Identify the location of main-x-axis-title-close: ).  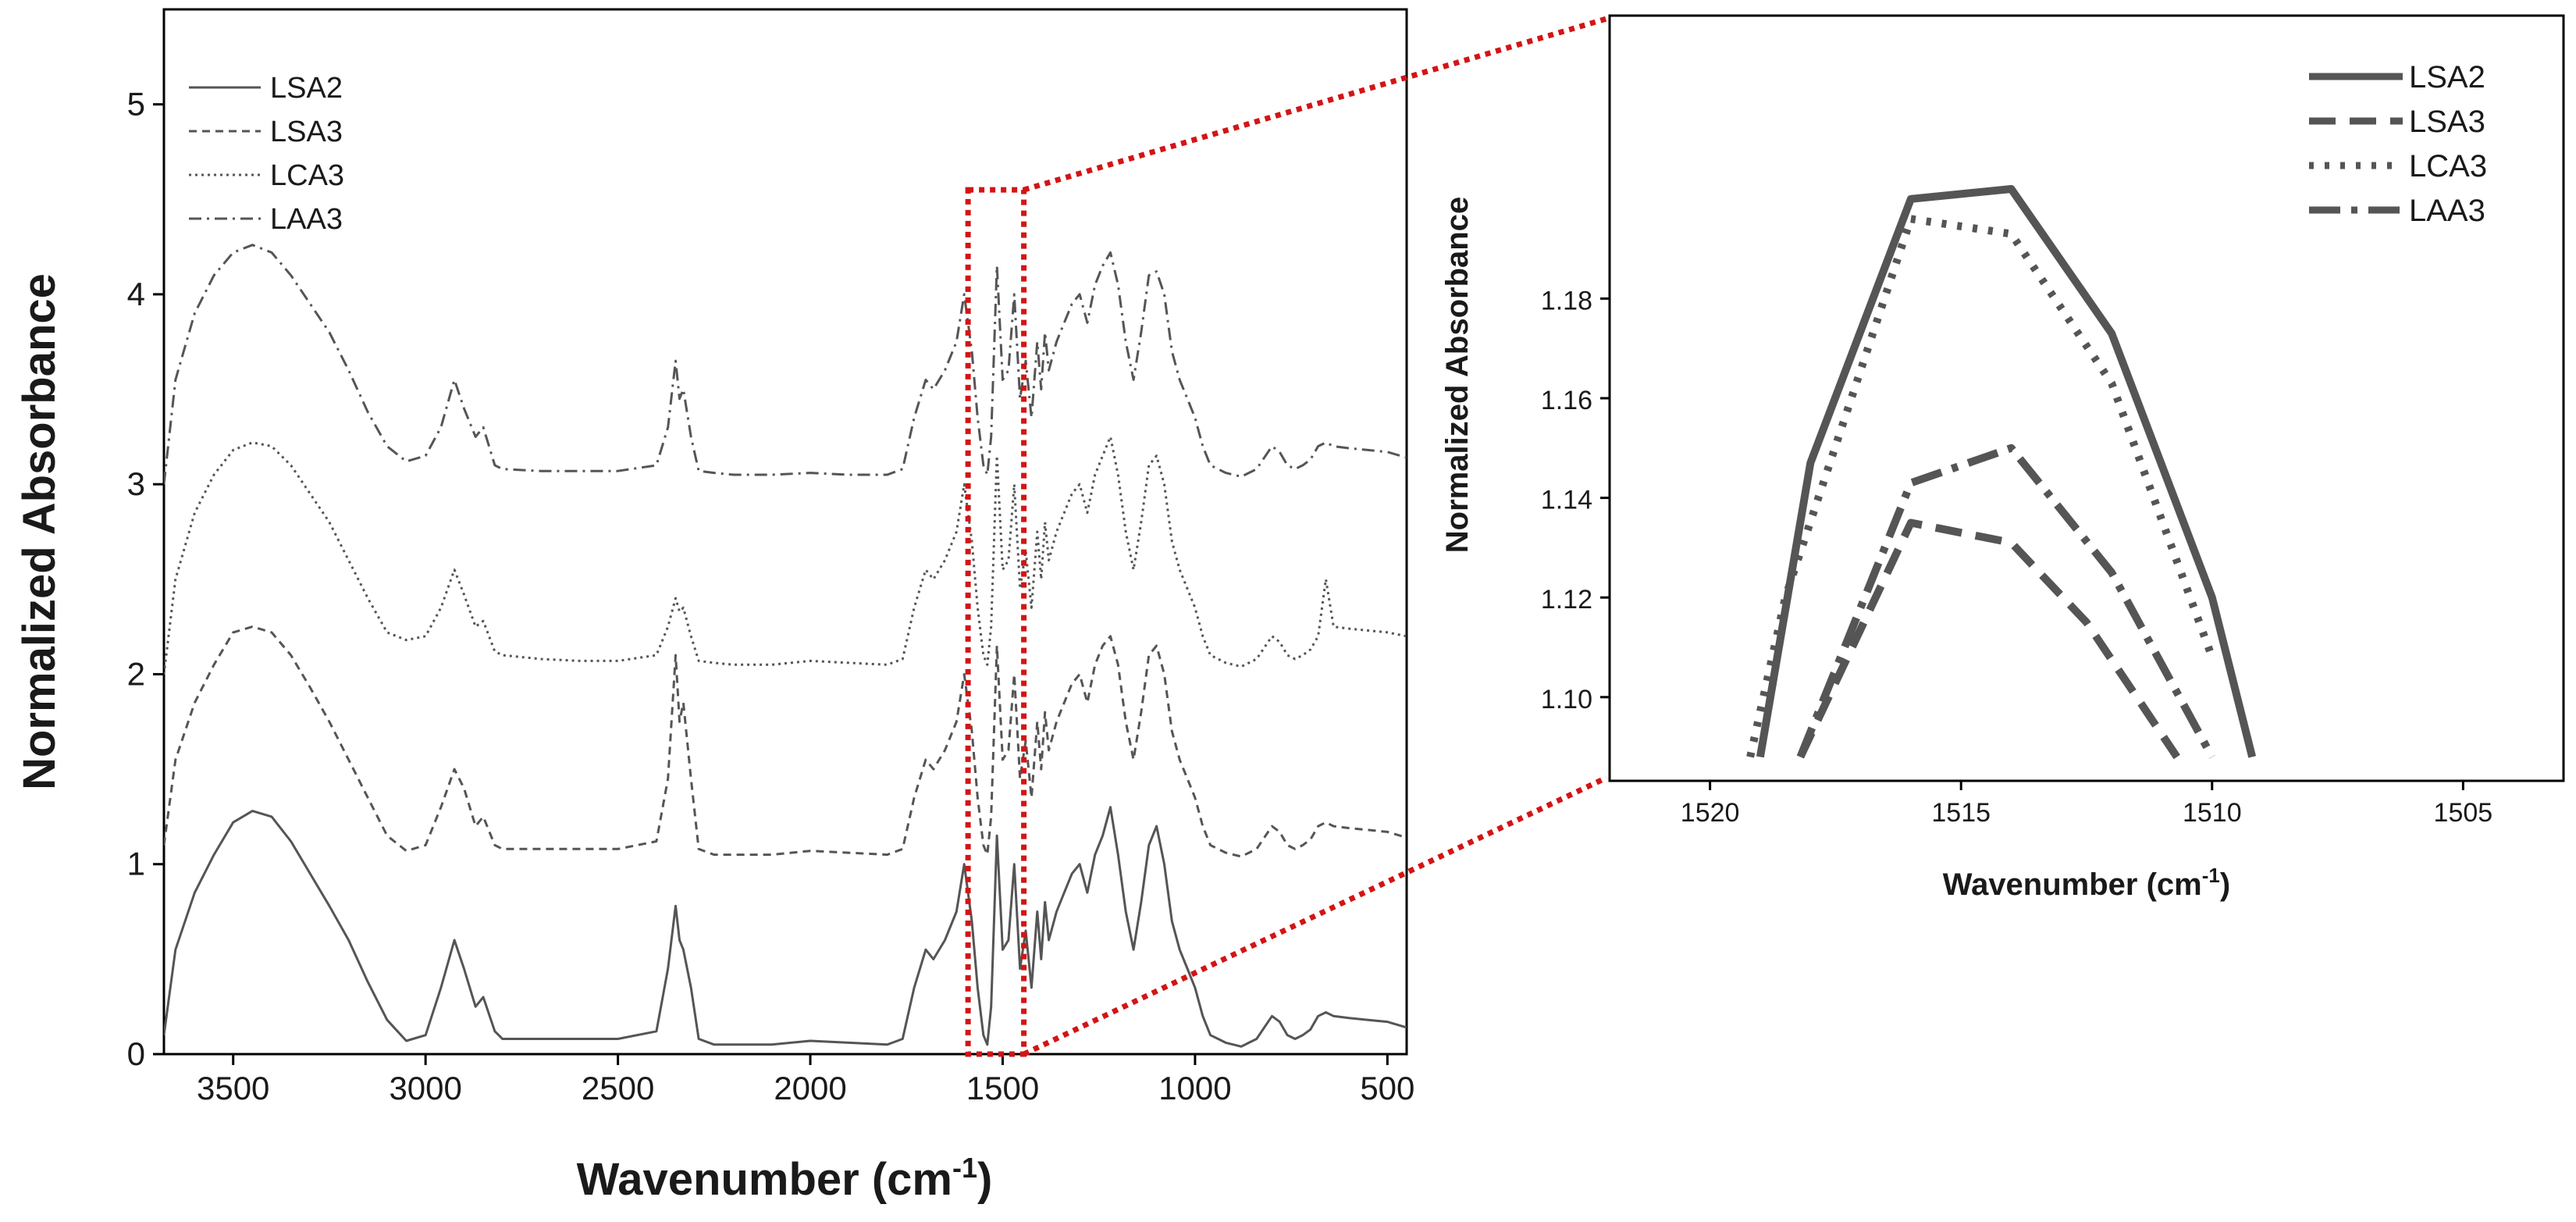
(984, 1180).